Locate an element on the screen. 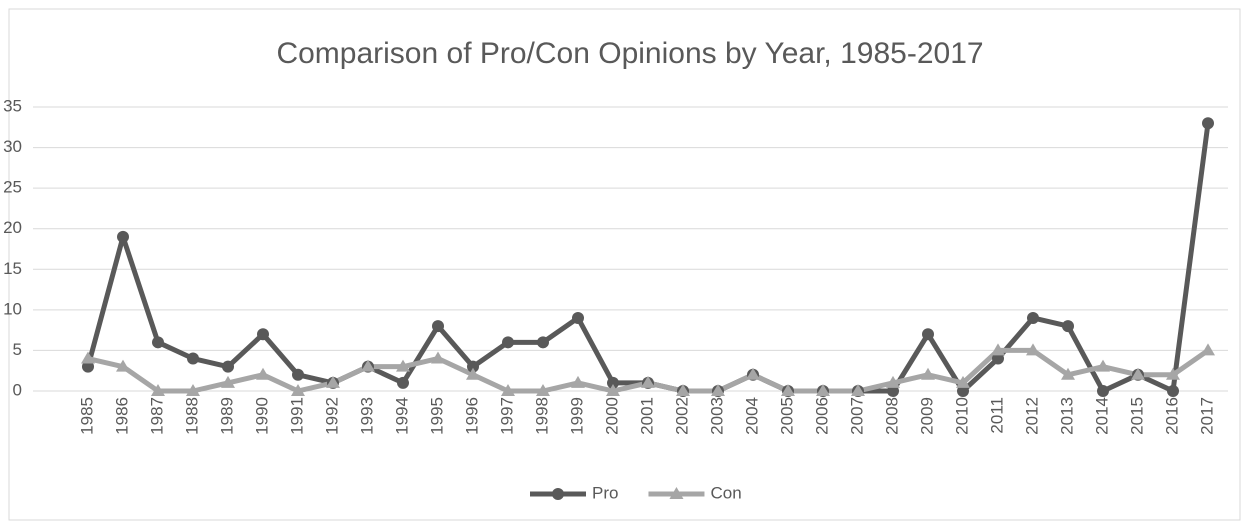 Image resolution: width=1250 pixels, height=531 pixels. x-tick-label: 1989 is located at coordinates (226, 416).